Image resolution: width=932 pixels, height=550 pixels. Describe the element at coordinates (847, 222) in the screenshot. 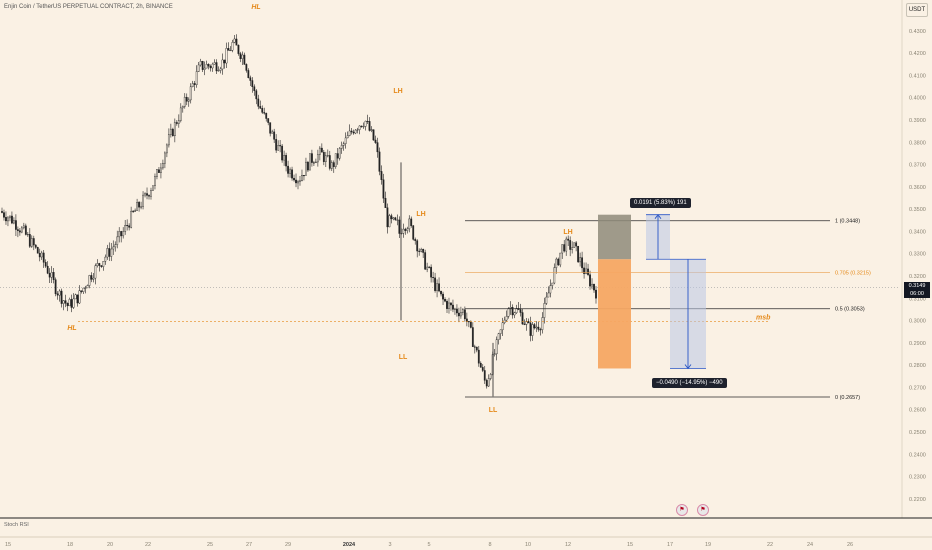

I see `fib-level-label: 1 (0.3448)` at that location.